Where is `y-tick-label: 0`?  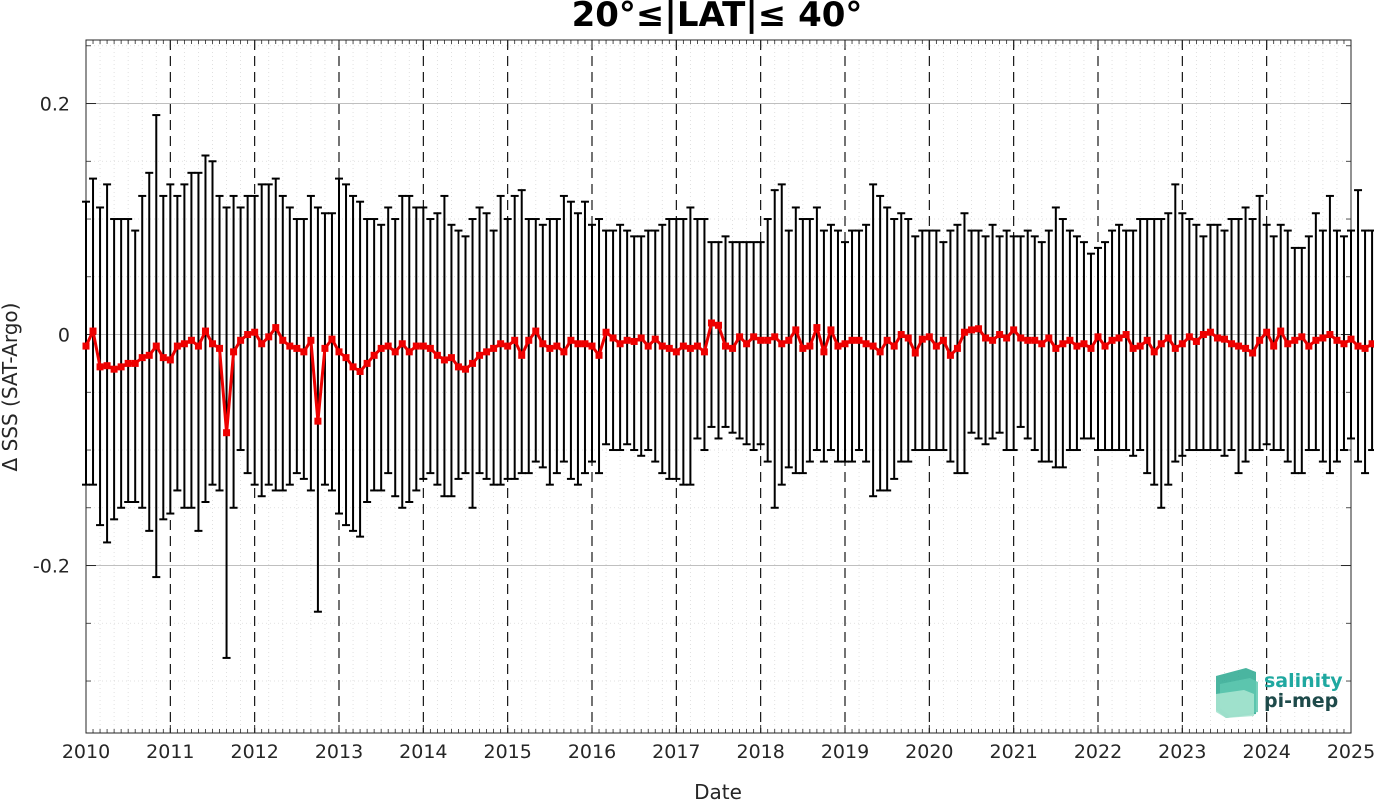
y-tick-label: 0 is located at coordinates (64, 336).